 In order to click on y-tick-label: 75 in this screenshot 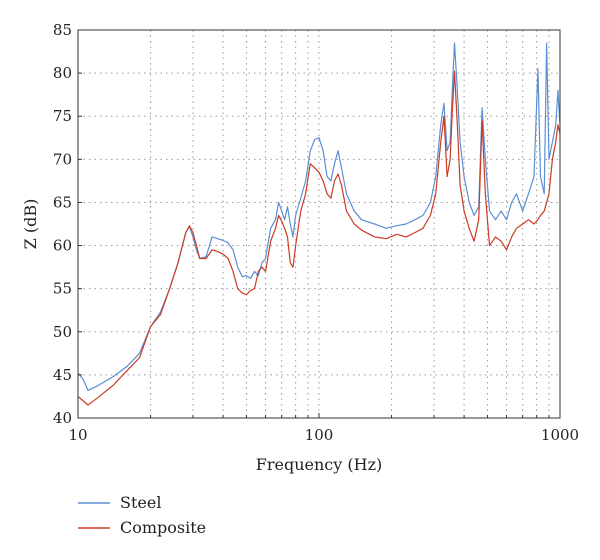, I will do `click(62, 116)`.